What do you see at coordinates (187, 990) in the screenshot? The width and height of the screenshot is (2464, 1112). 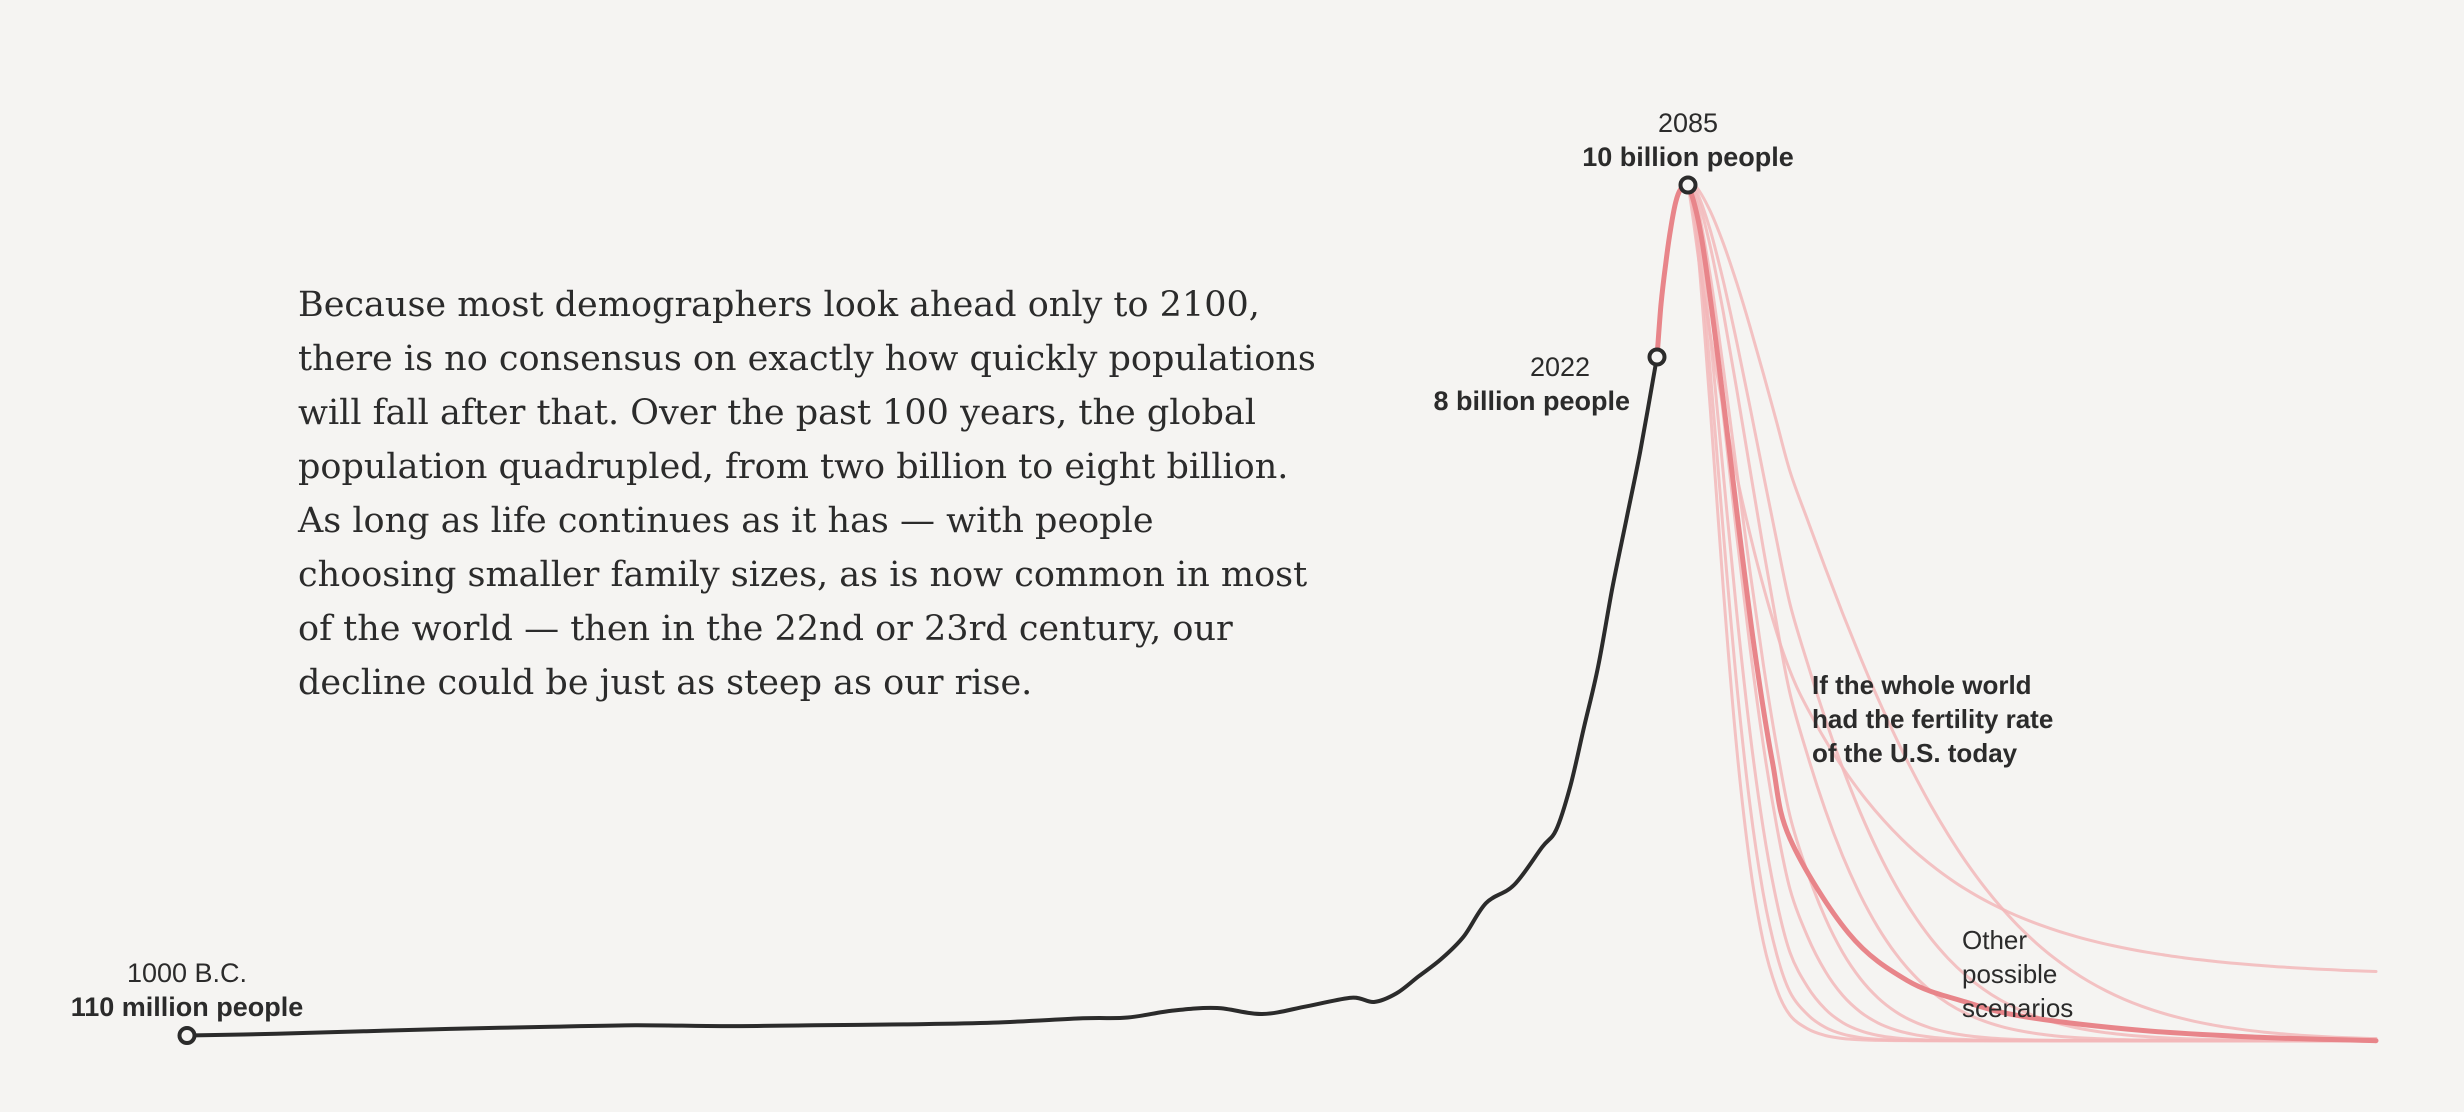 I see `start-label: 1000 B.C. 110 million people` at bounding box center [187, 990].